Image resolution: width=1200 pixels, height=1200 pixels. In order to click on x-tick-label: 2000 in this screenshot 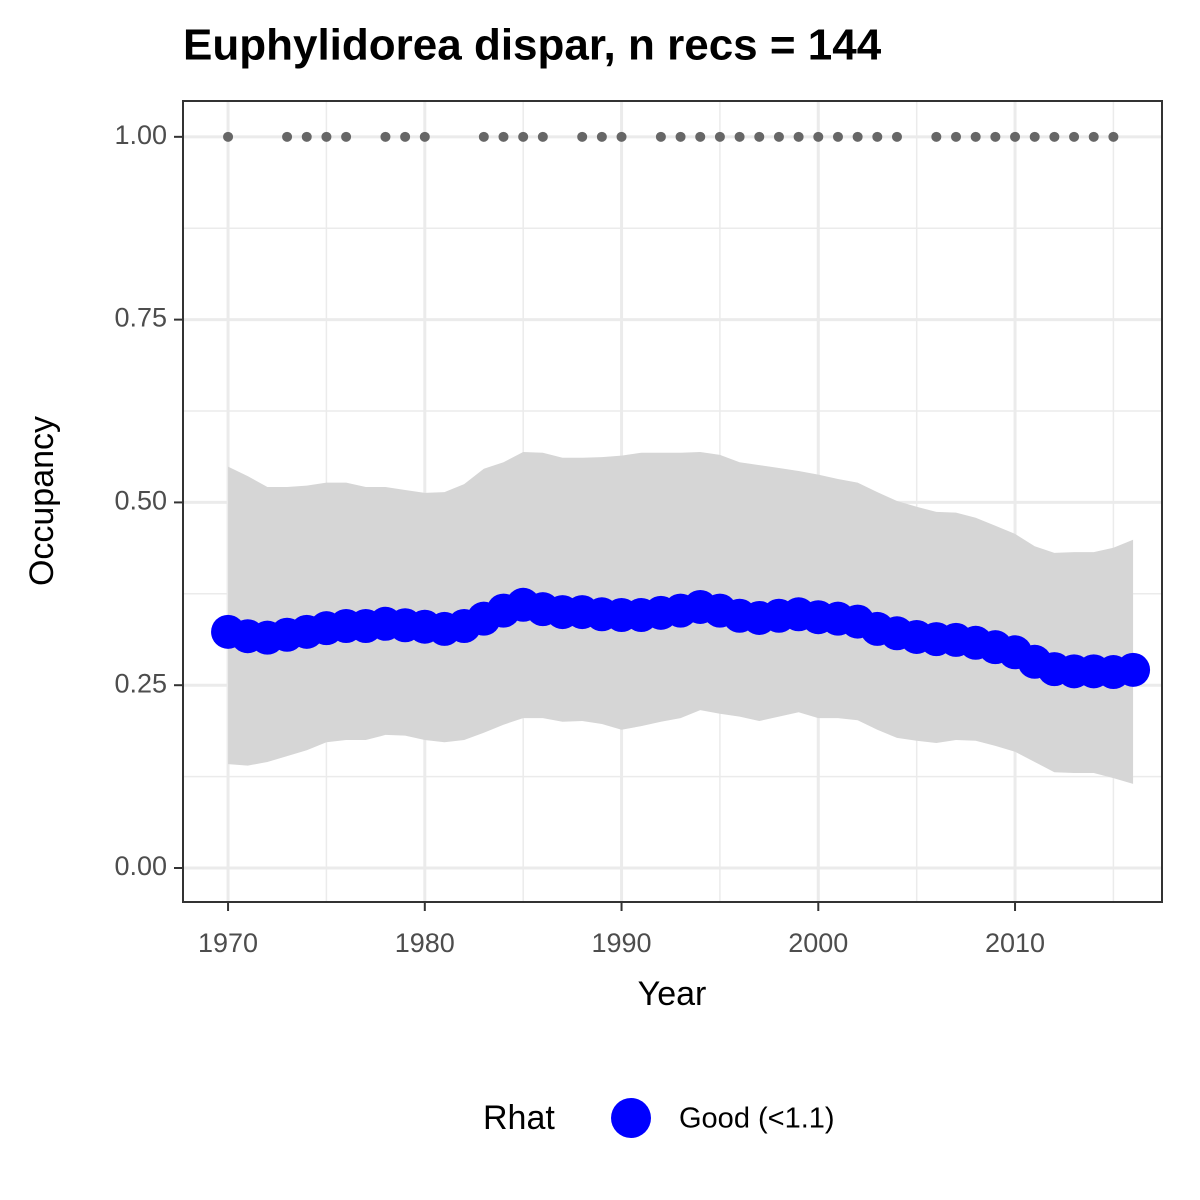, I will do `click(818, 943)`.